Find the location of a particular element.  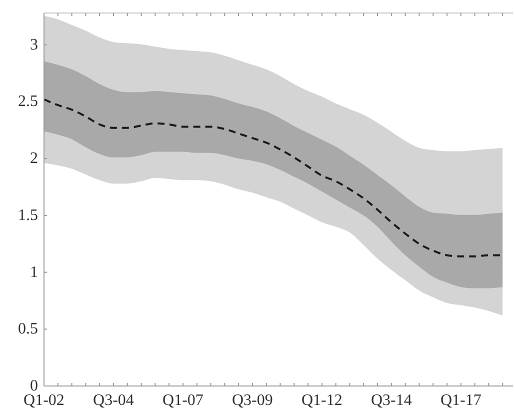

x-tick-label: Q3-09 is located at coordinates (252, 400).